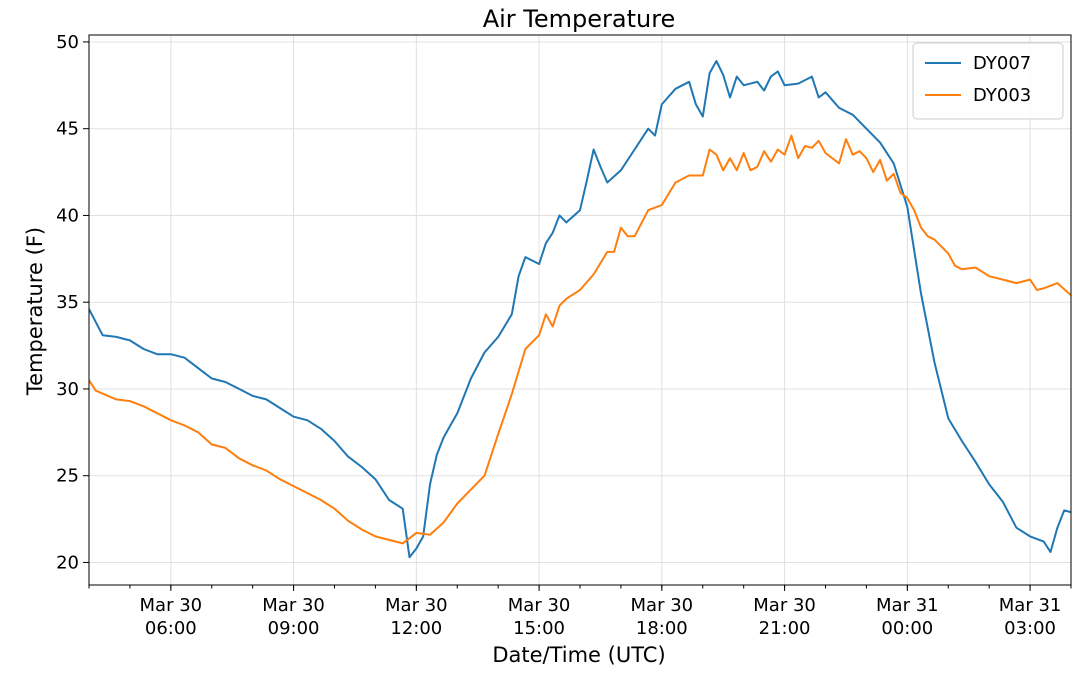 The width and height of the screenshot is (1080, 684). What do you see at coordinates (67, 215) in the screenshot?
I see `y-tick-label: 40` at bounding box center [67, 215].